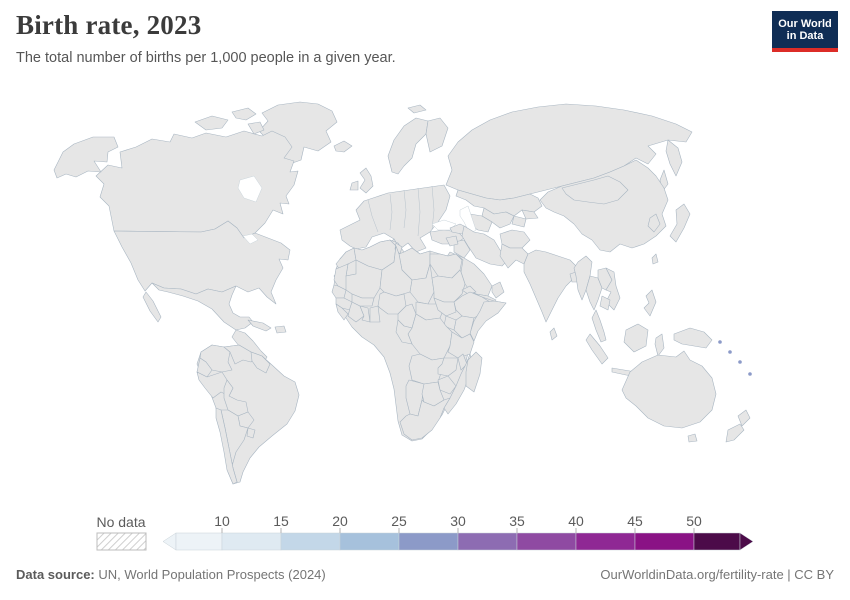 Image resolution: width=850 pixels, height=600 pixels. What do you see at coordinates (551, 286) in the screenshot?
I see `region-india` at bounding box center [551, 286].